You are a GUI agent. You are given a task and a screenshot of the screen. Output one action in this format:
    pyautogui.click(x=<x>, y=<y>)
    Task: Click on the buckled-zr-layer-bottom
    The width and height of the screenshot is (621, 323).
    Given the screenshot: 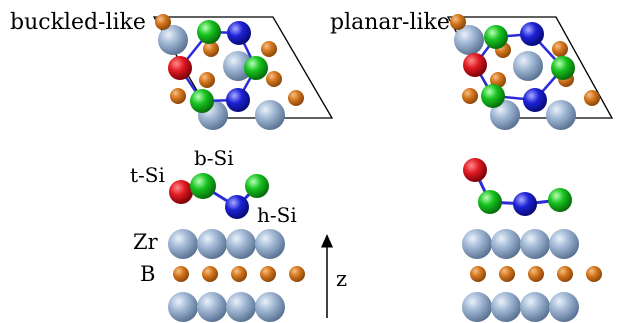 What is the action you would take?
    pyautogui.click(x=226, y=307)
    